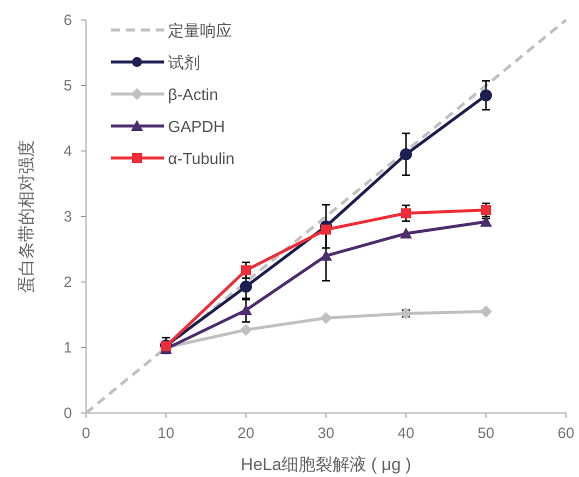  I want to click on x-tick-label: 20, so click(246, 433).